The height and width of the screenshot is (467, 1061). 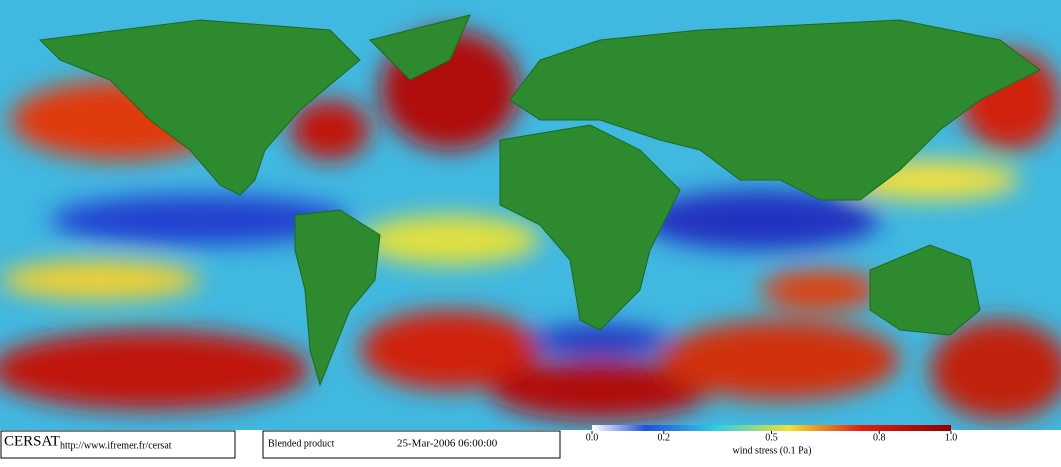 I want to click on product: Blended product, so click(x=301, y=443).